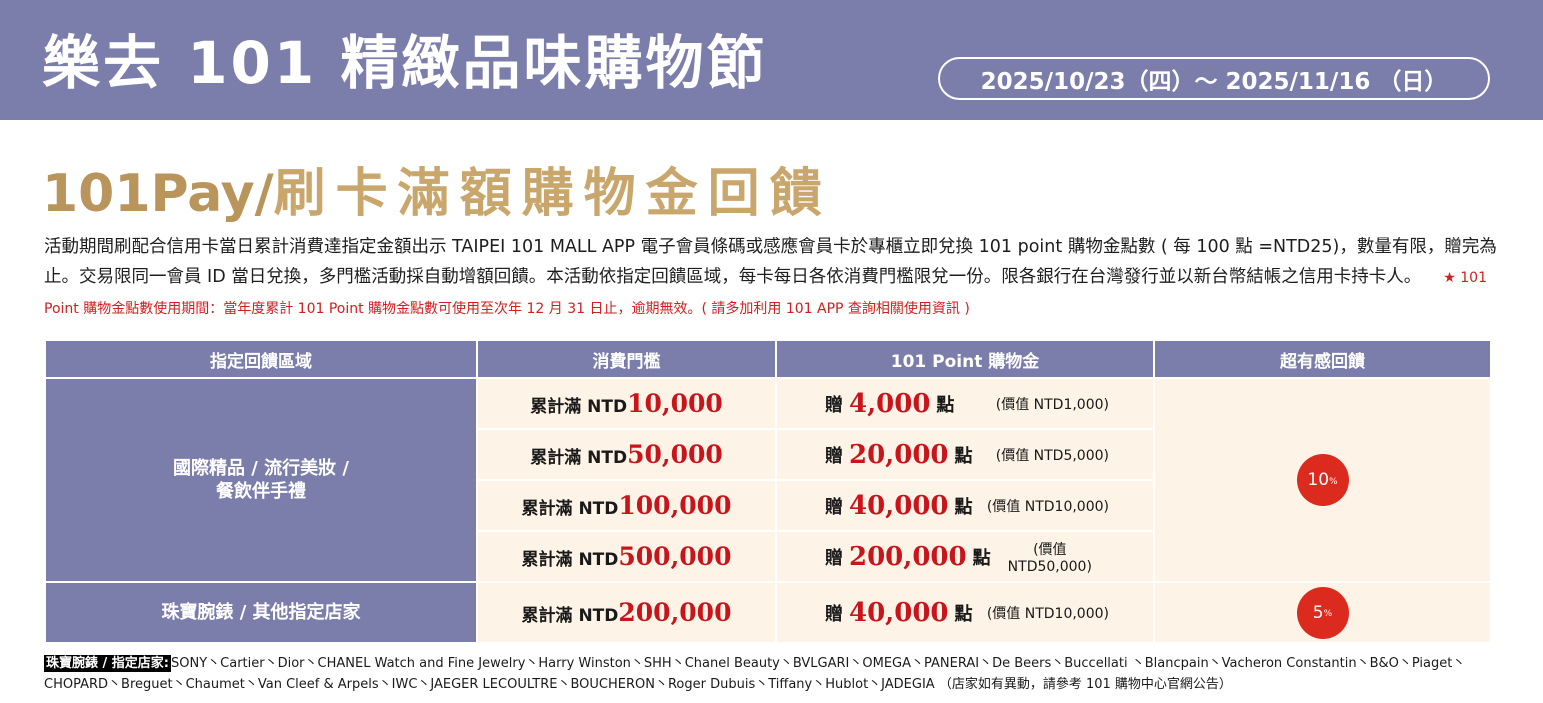 The height and width of the screenshot is (703, 1543). What do you see at coordinates (675, 556) in the screenshot?
I see `threshold-amount: 500,000` at bounding box center [675, 556].